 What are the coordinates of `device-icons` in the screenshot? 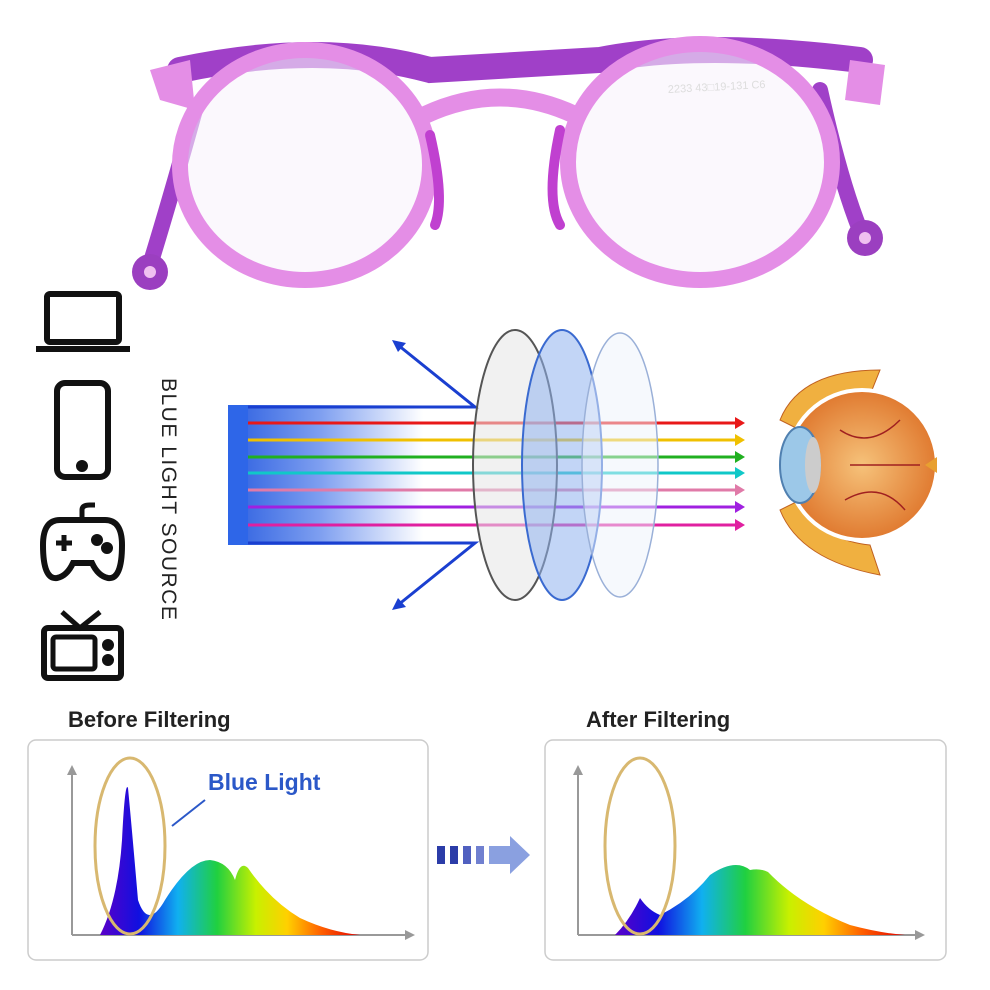 It's located at (83, 486).